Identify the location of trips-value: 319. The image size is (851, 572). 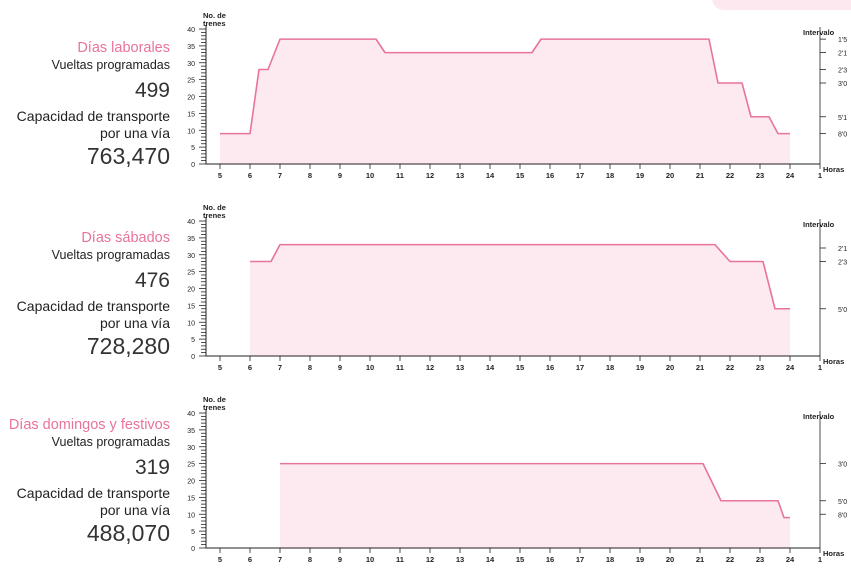
(152, 467).